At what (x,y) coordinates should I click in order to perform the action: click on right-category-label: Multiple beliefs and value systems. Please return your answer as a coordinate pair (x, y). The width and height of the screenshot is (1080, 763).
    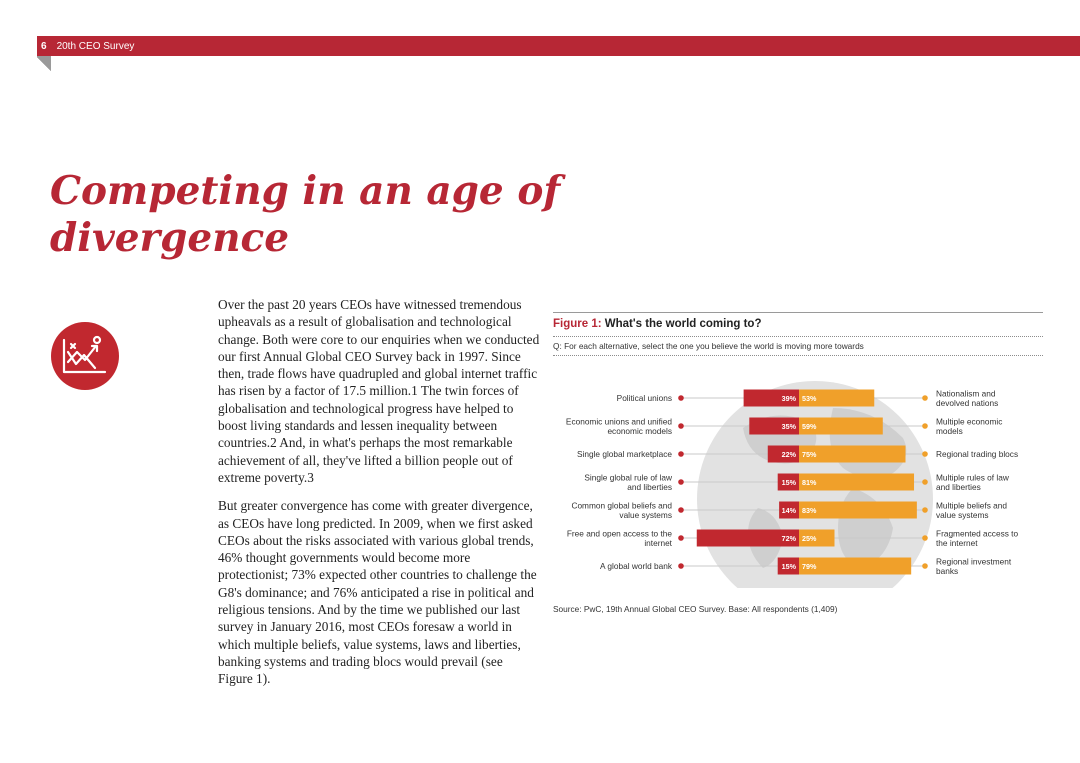
    Looking at the image, I should click on (971, 510).